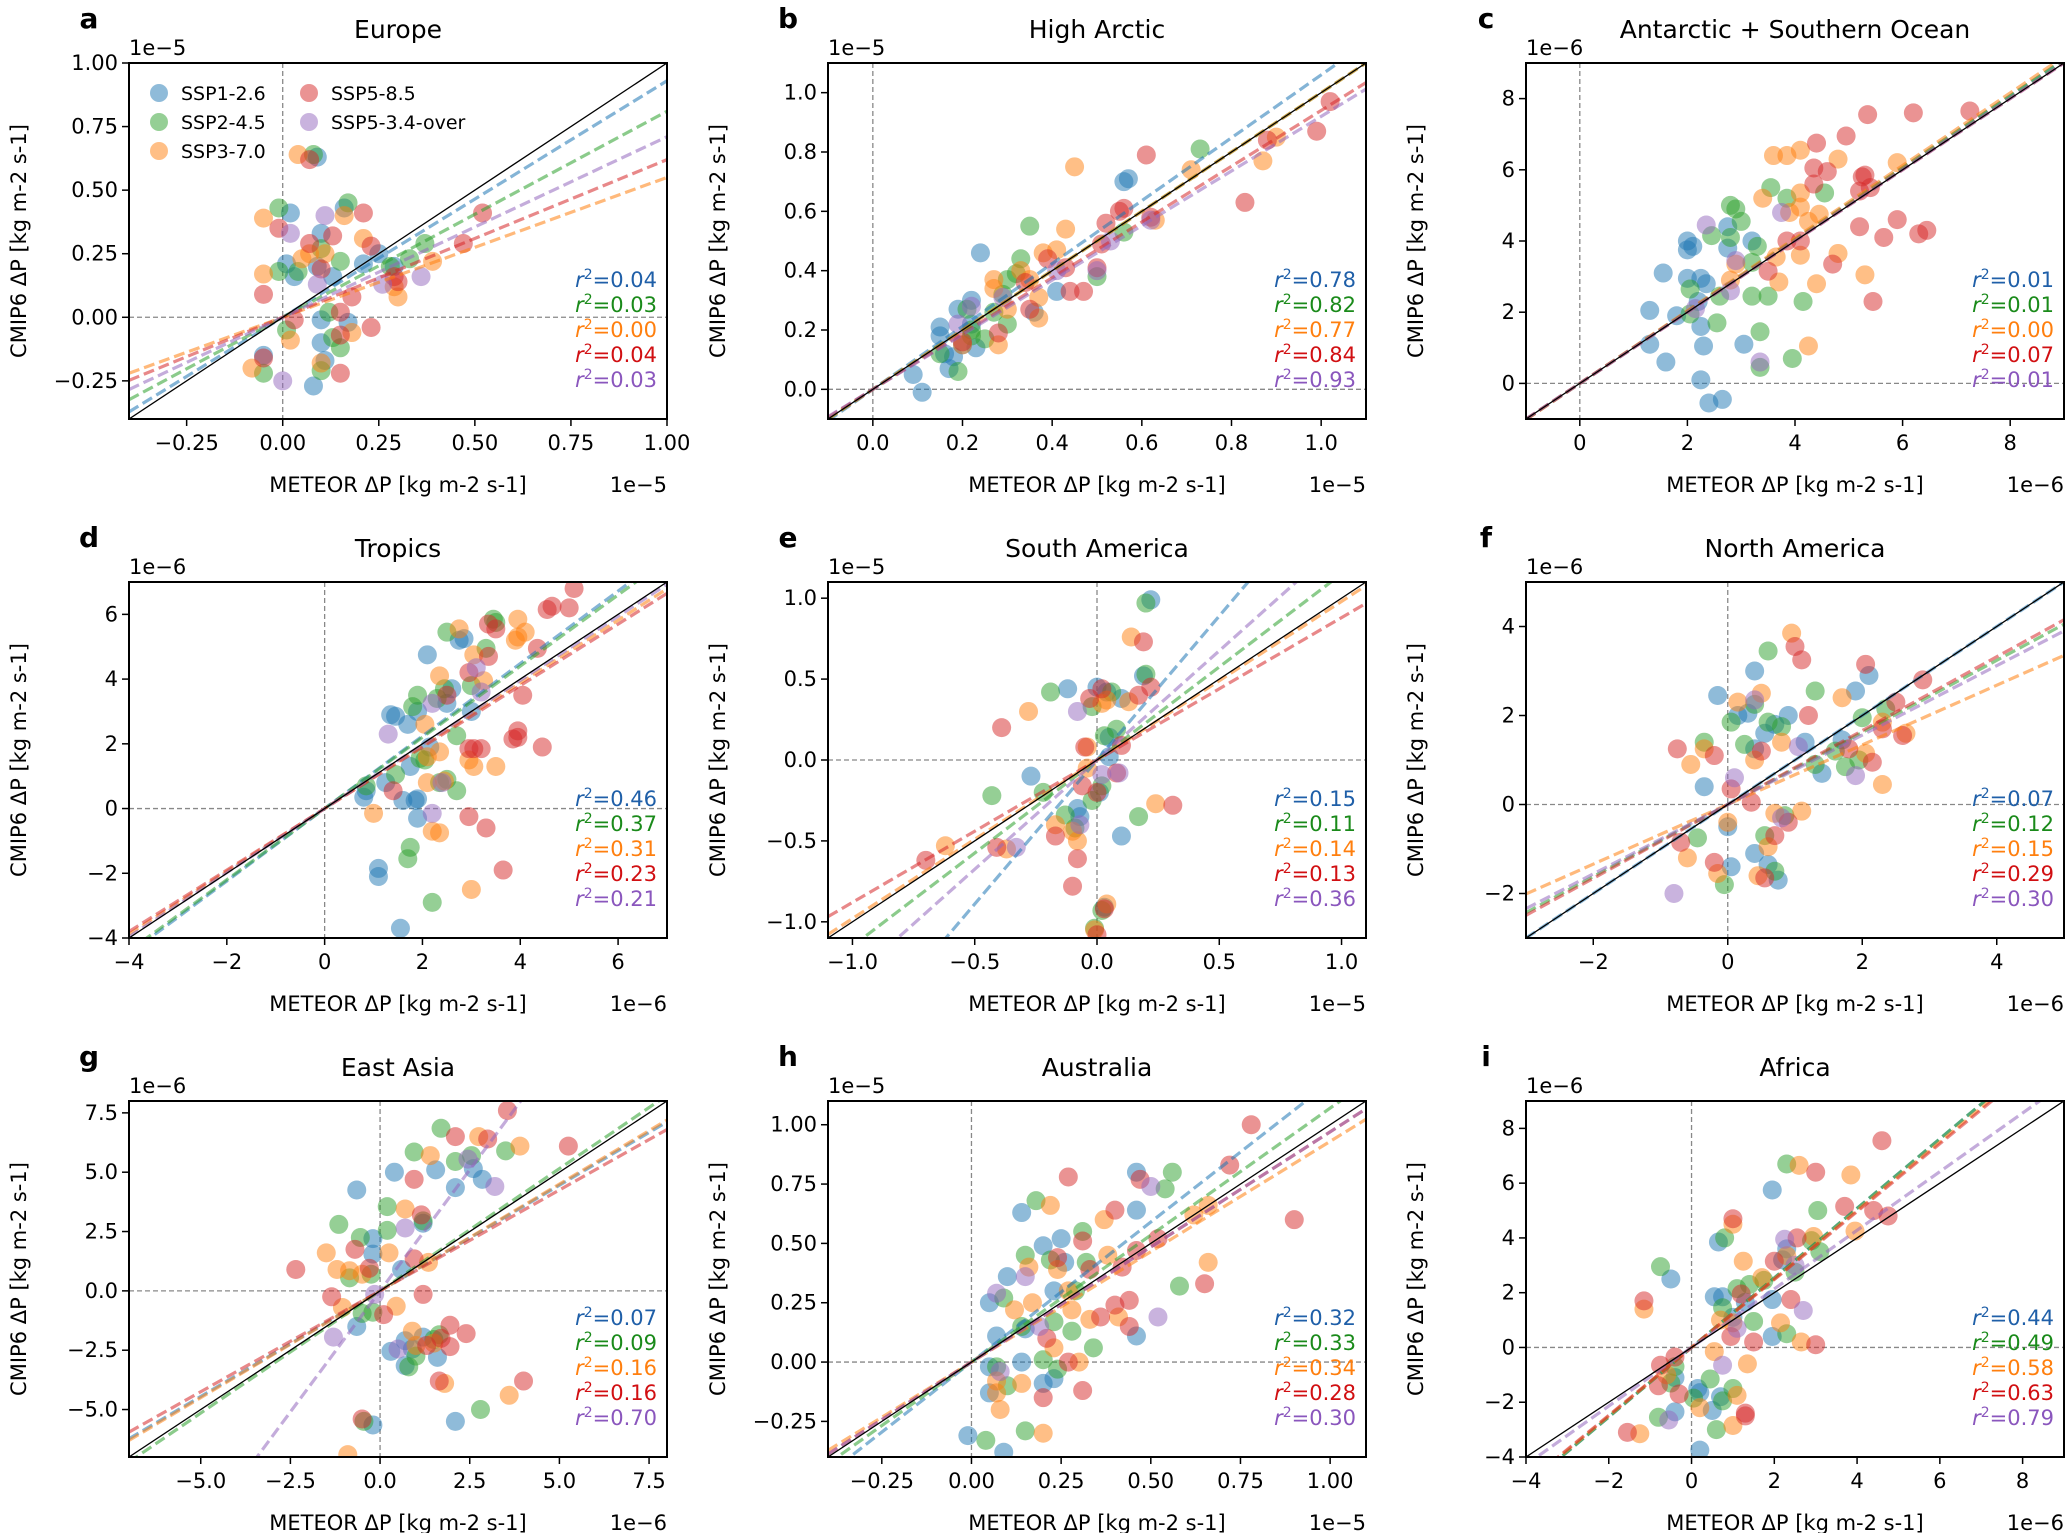 The width and height of the screenshot is (2067, 1533). Describe the element at coordinates (1508, 1128) in the screenshot. I see `y-tick-label: 8` at that location.